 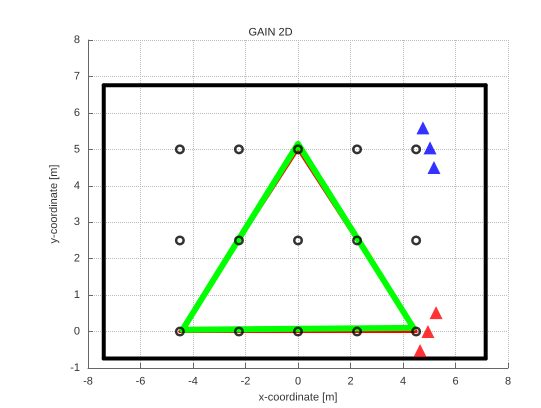 I want to click on y-tick-label: 5, so click(x=77, y=149).